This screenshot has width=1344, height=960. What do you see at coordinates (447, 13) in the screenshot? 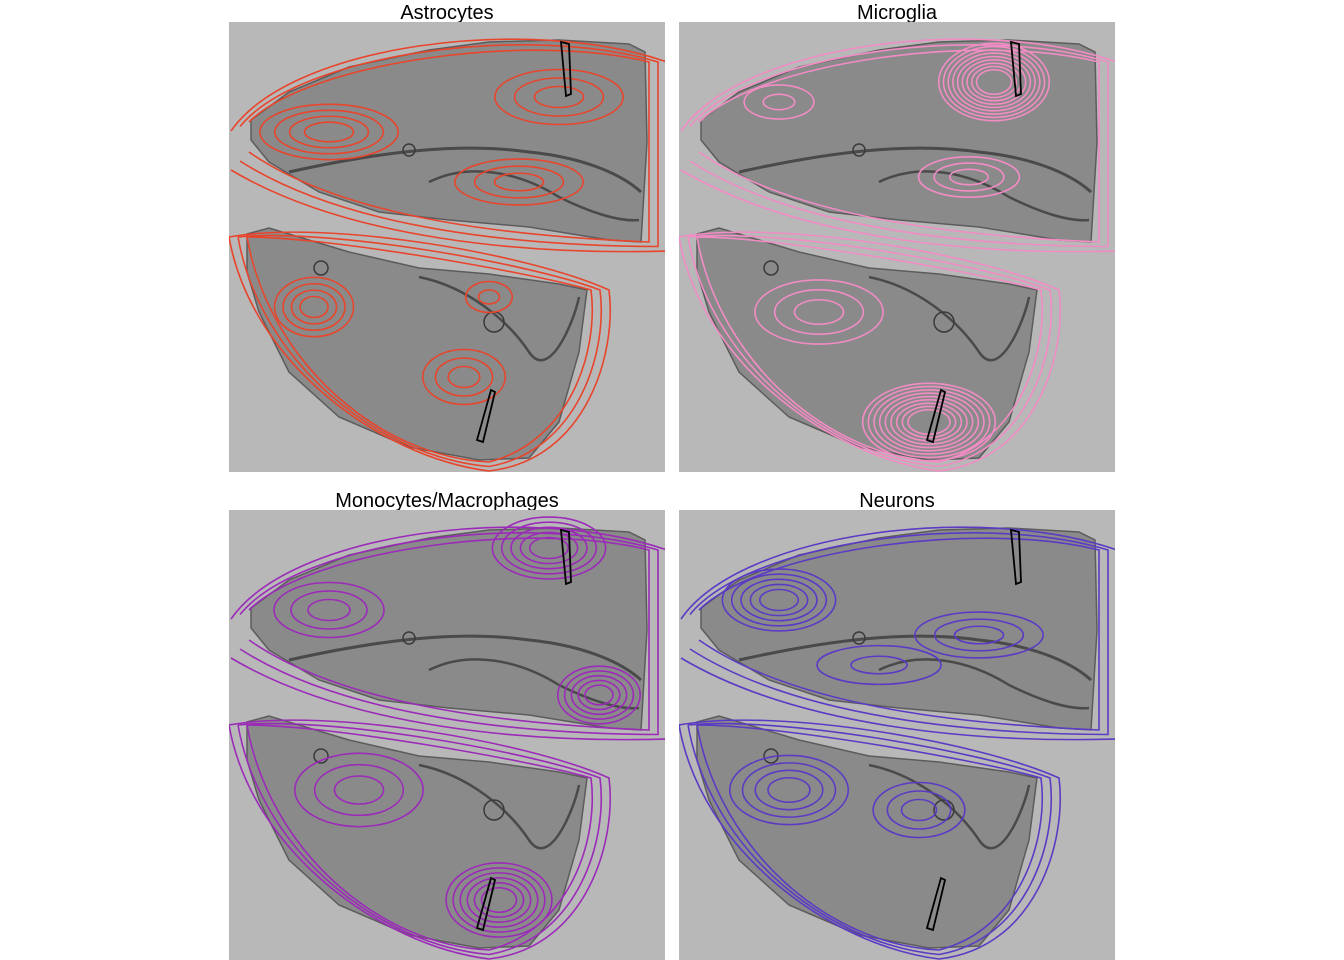
I see `panel-title: Astrocytes` at bounding box center [447, 13].